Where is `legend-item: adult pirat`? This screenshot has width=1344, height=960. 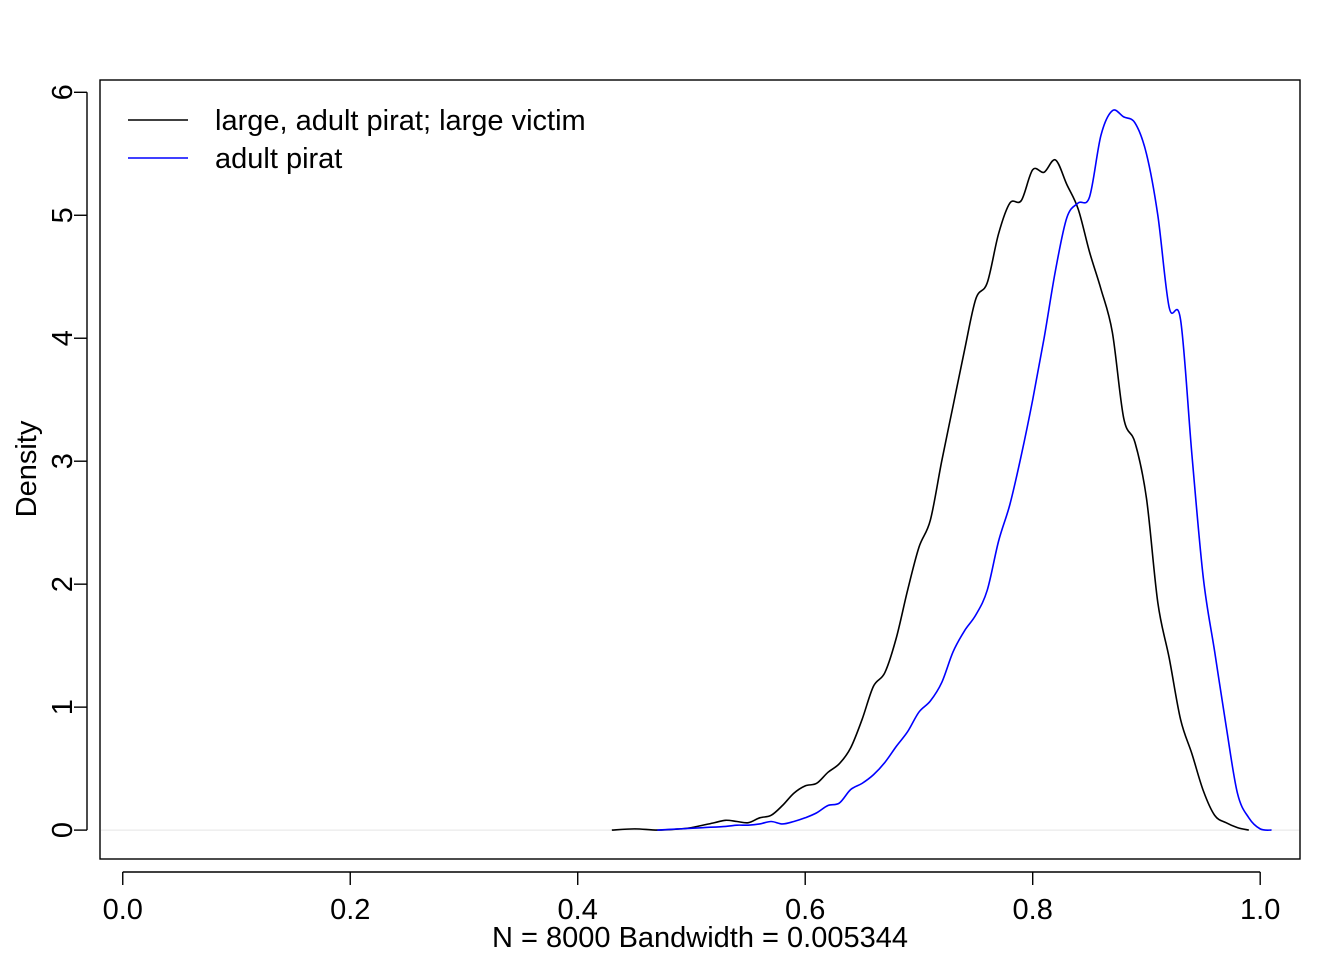 legend-item: adult pirat is located at coordinates (235, 159).